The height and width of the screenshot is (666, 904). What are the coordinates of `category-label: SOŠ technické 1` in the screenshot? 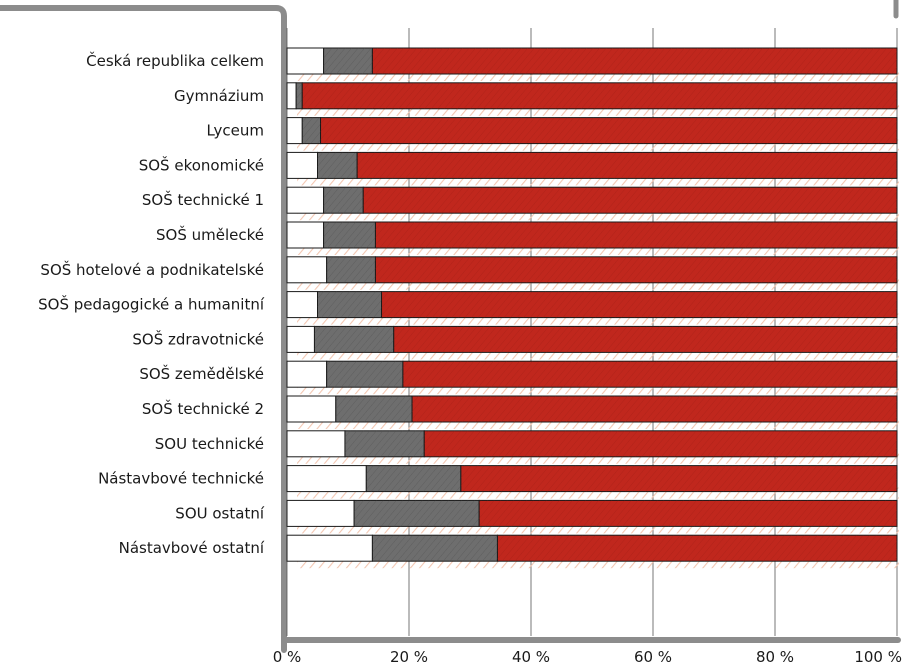 It's located at (203, 199).